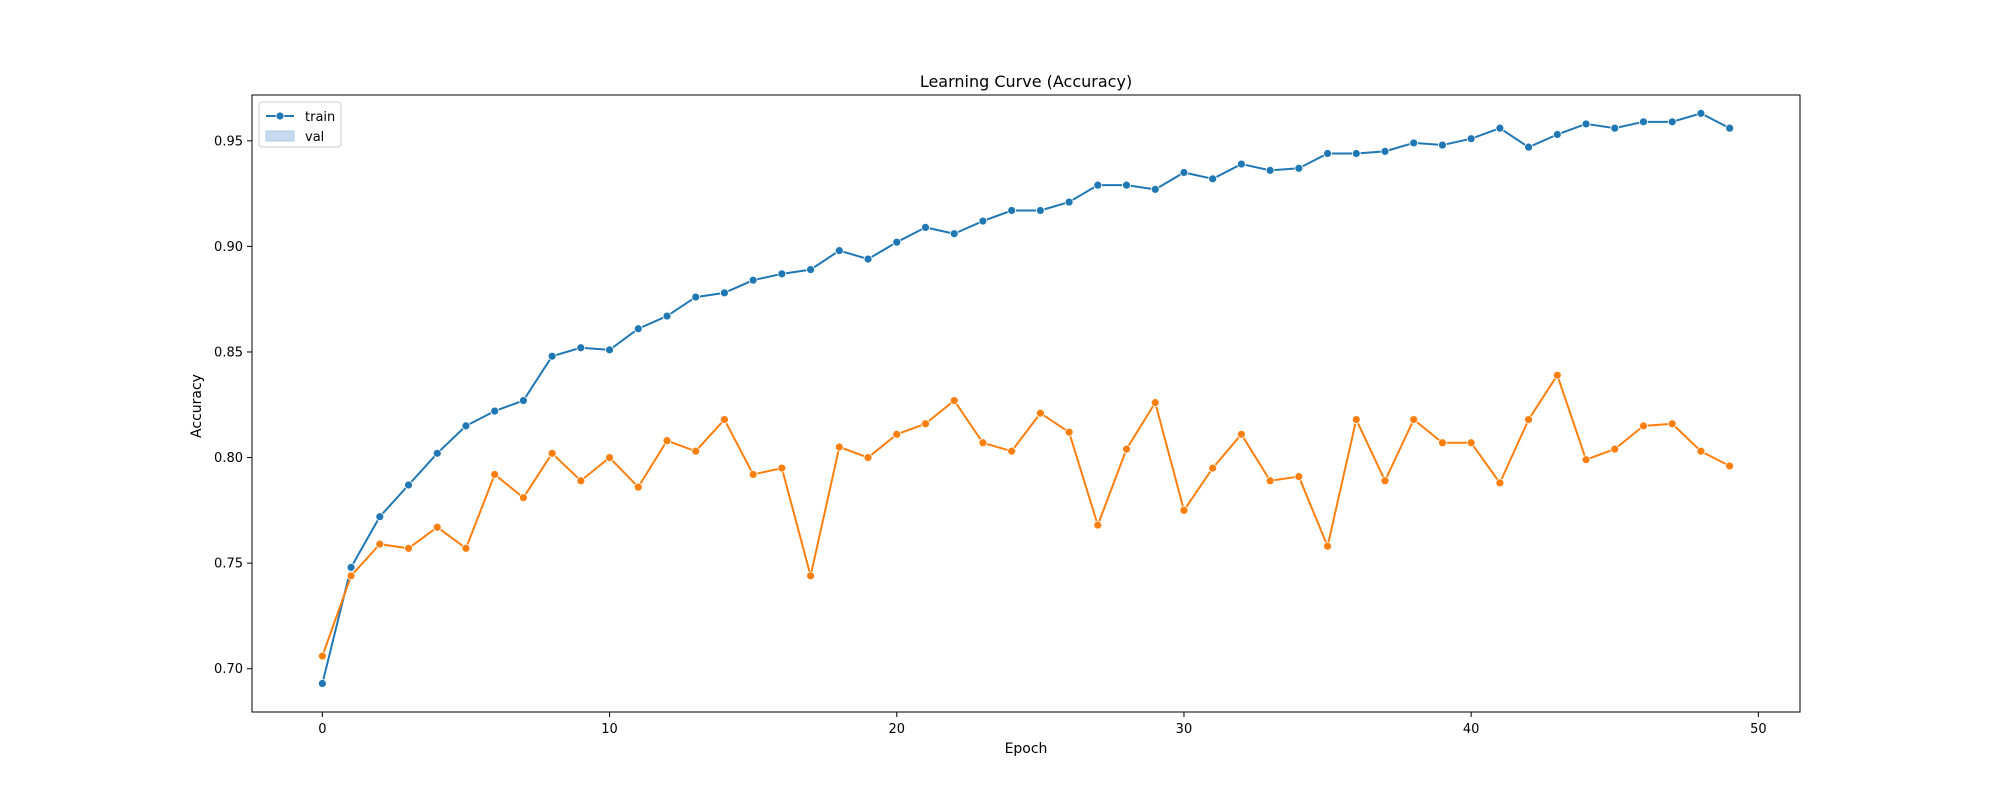 This screenshot has height=800, width=2000. I want to click on y-tick-label: 0.95, so click(228, 141).